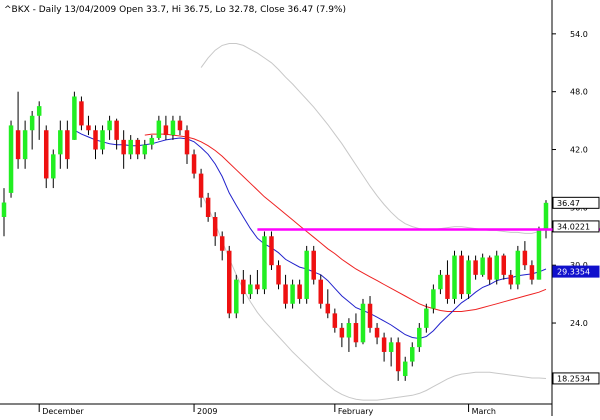  I want to click on x-tick-label: December, so click(63, 411).